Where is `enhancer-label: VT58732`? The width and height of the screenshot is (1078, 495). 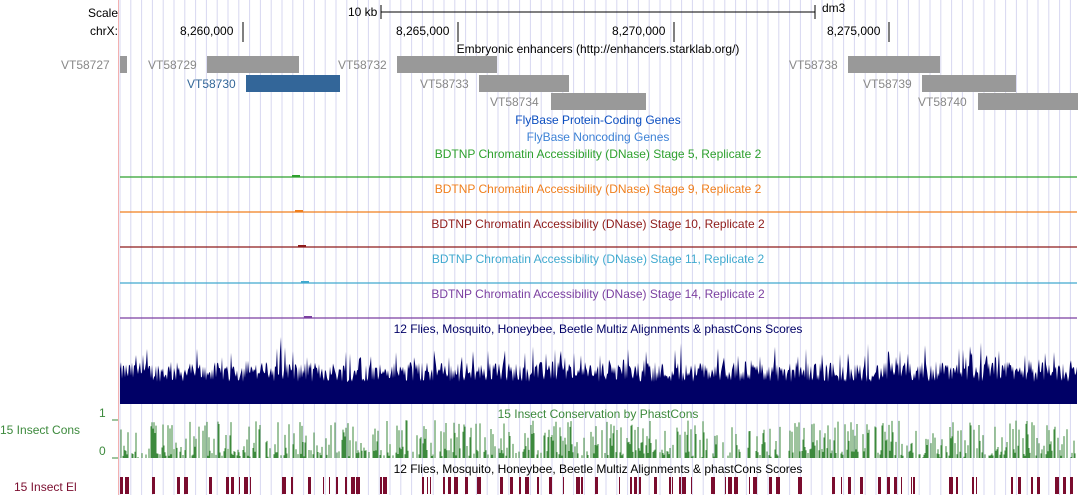 enhancer-label: VT58732 is located at coordinates (362, 65).